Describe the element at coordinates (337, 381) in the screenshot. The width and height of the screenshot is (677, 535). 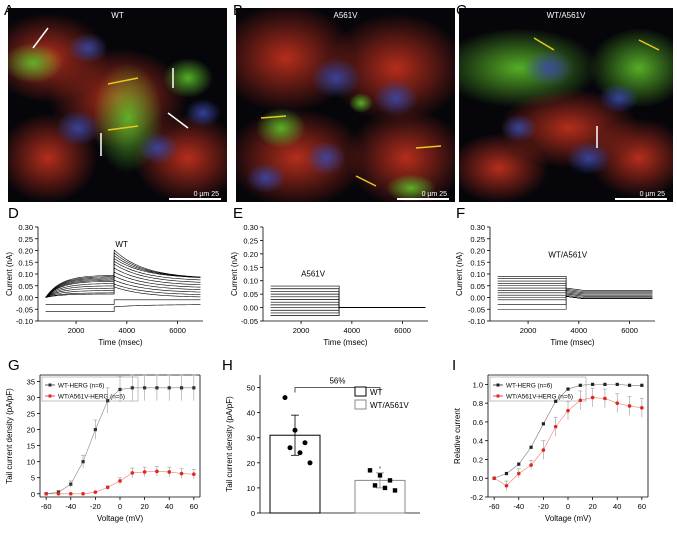
I see `annotation: 56%` at that location.